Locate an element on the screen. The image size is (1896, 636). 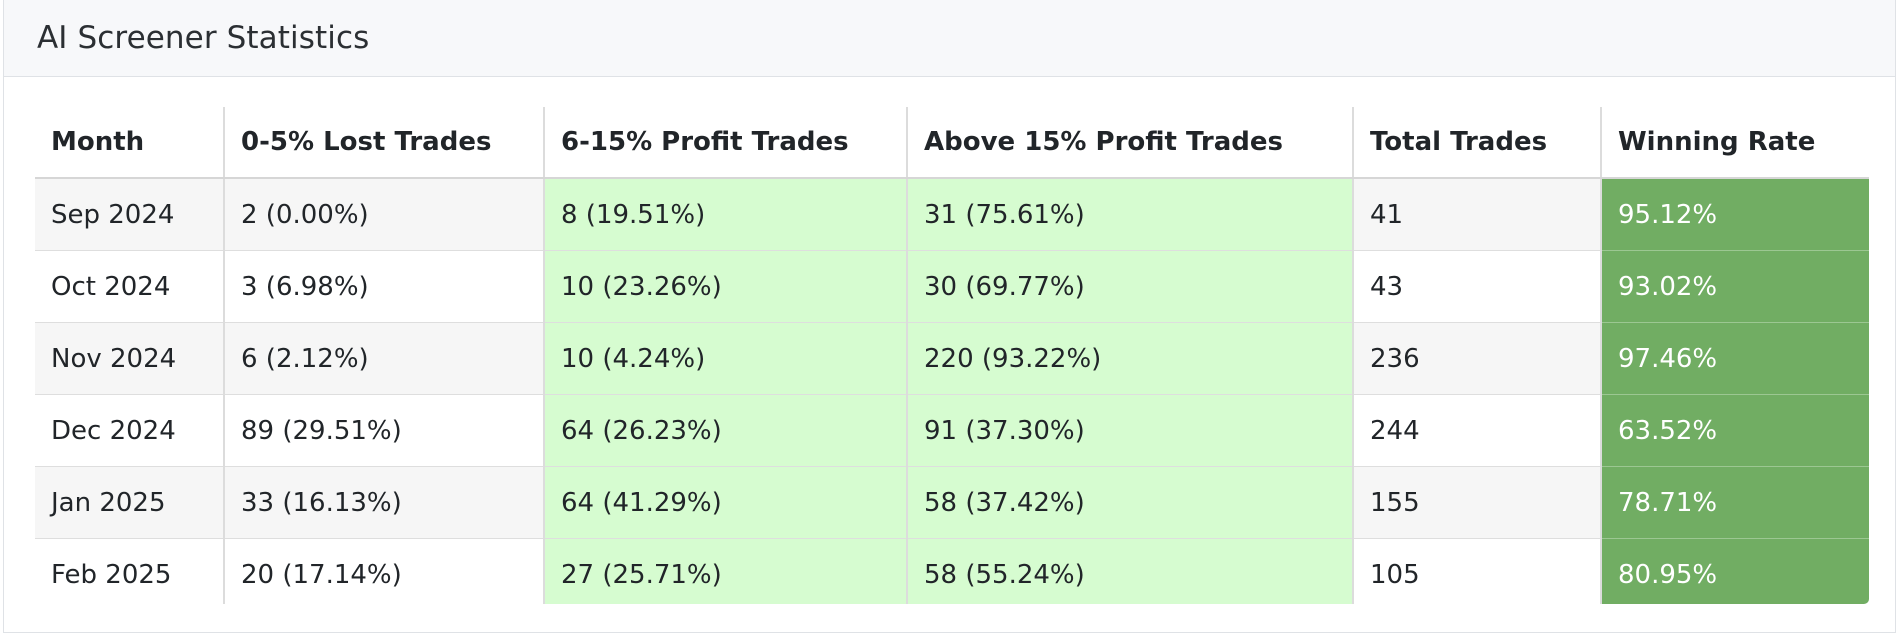
column-header-profit-trades: 6-15% Profit Trades is located at coordinates (725, 143).